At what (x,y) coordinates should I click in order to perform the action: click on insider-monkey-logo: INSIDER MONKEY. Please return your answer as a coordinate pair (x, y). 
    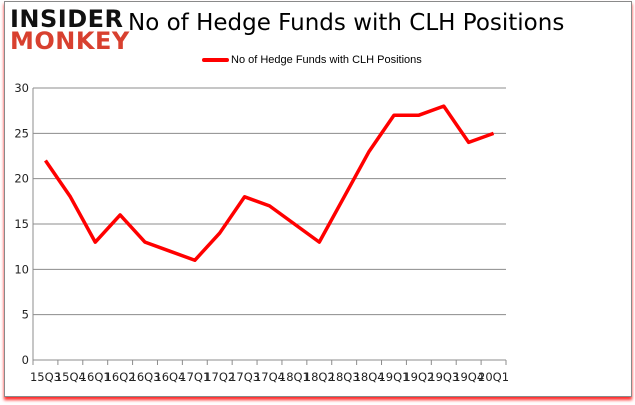
    Looking at the image, I should click on (70, 30).